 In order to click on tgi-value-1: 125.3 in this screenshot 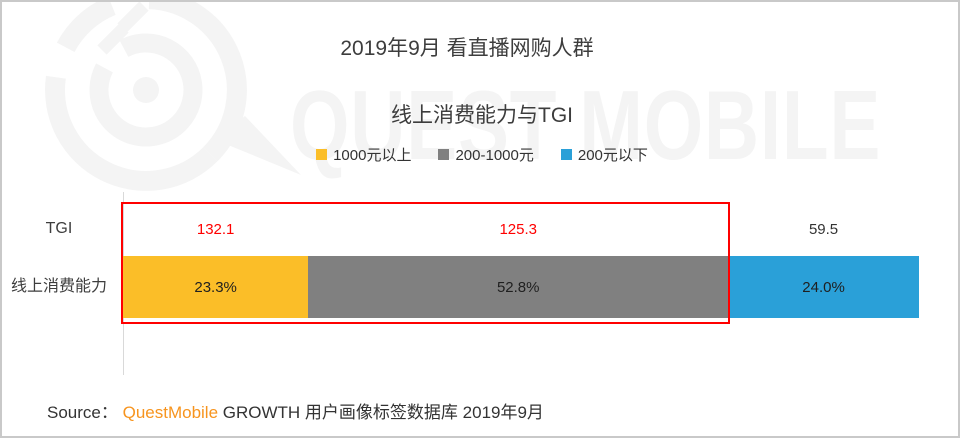, I will do `click(518, 229)`.